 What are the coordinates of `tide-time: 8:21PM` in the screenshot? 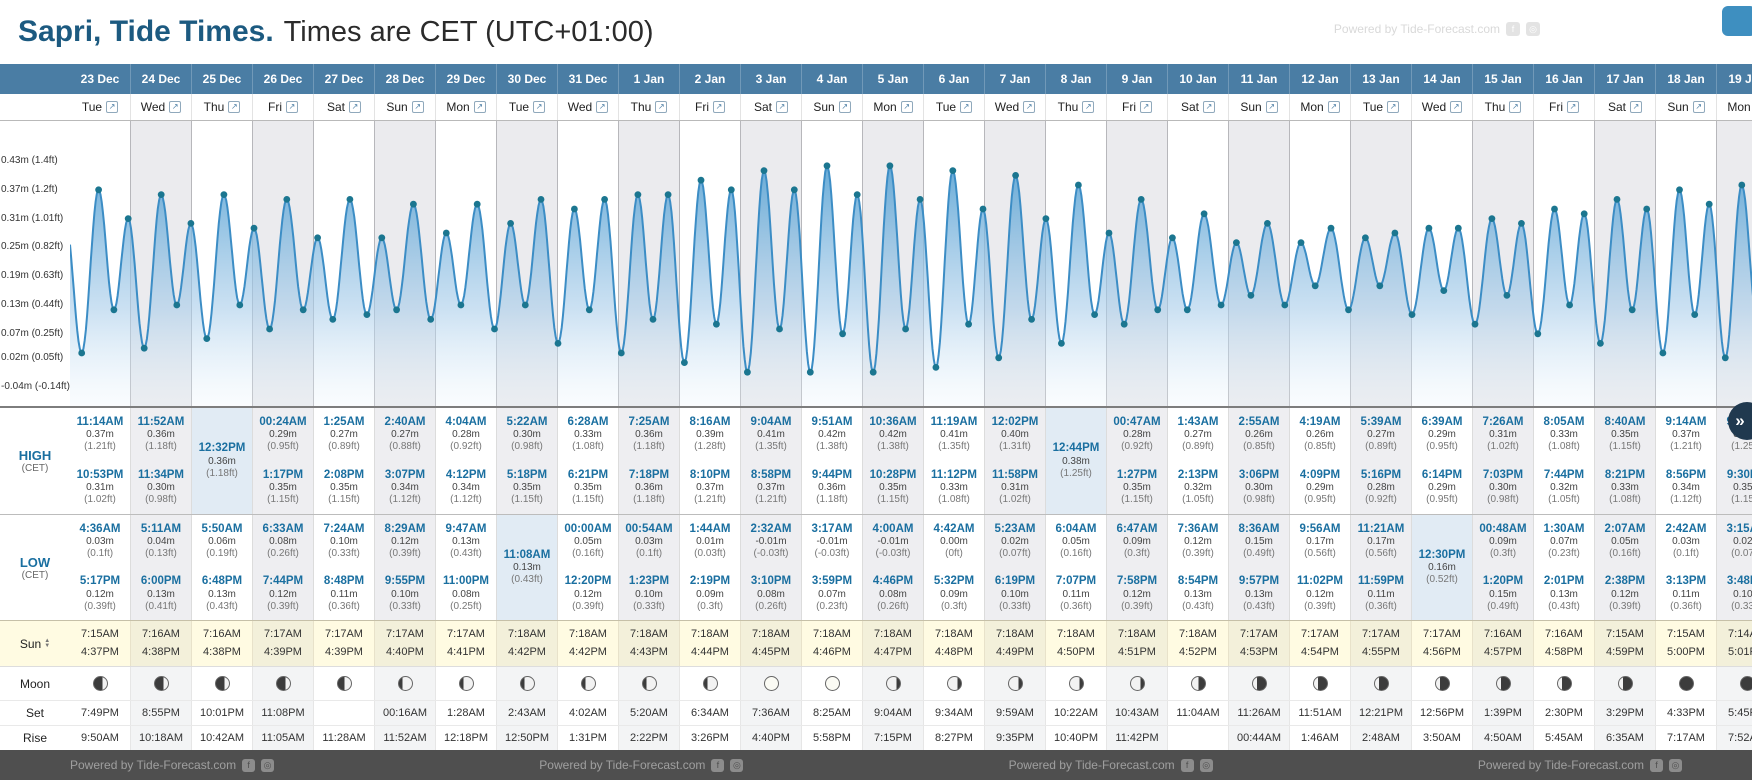 It's located at (1625, 474).